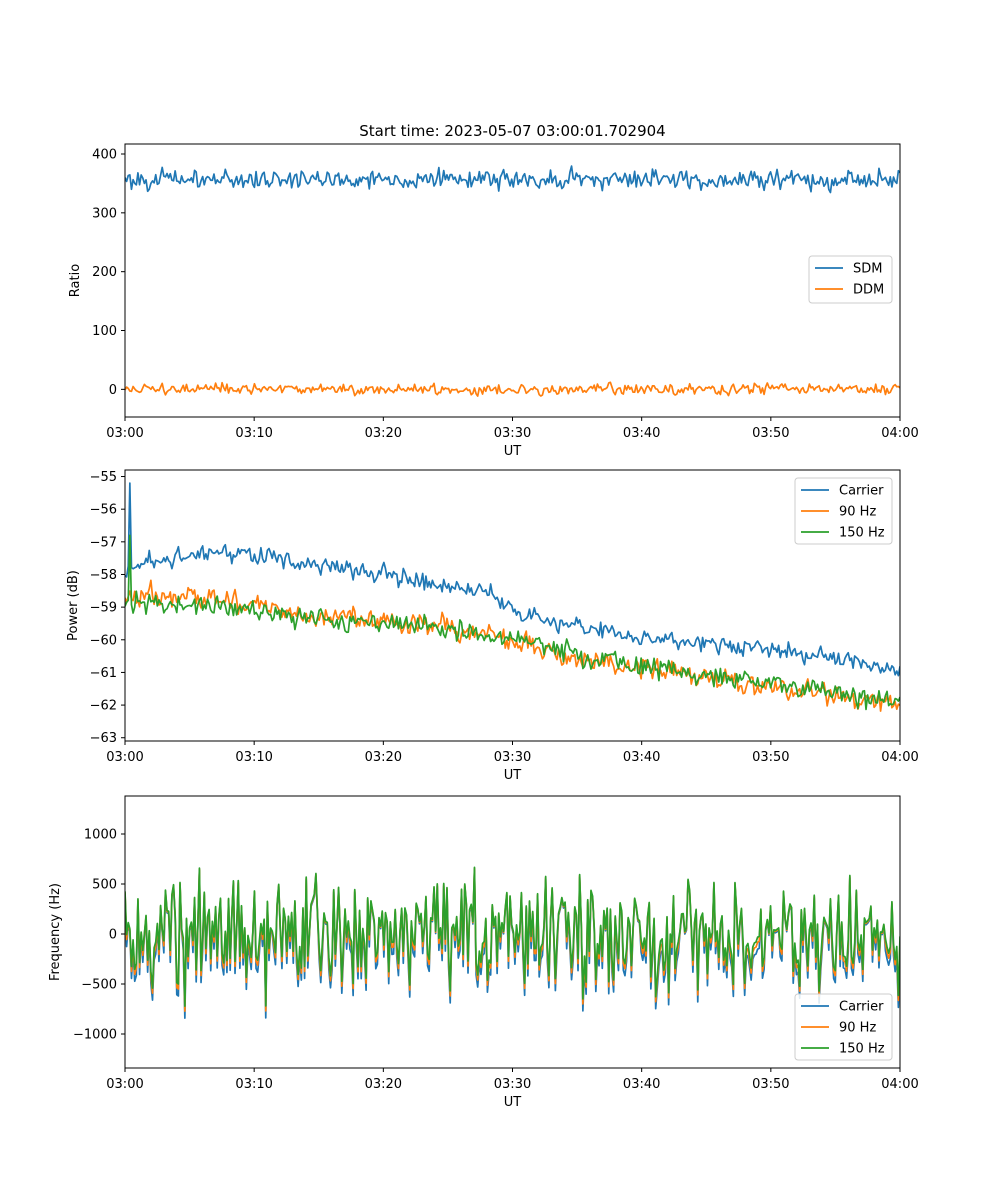  What do you see at coordinates (103, 575) in the screenshot?
I see `y-tick-label: −58` at bounding box center [103, 575].